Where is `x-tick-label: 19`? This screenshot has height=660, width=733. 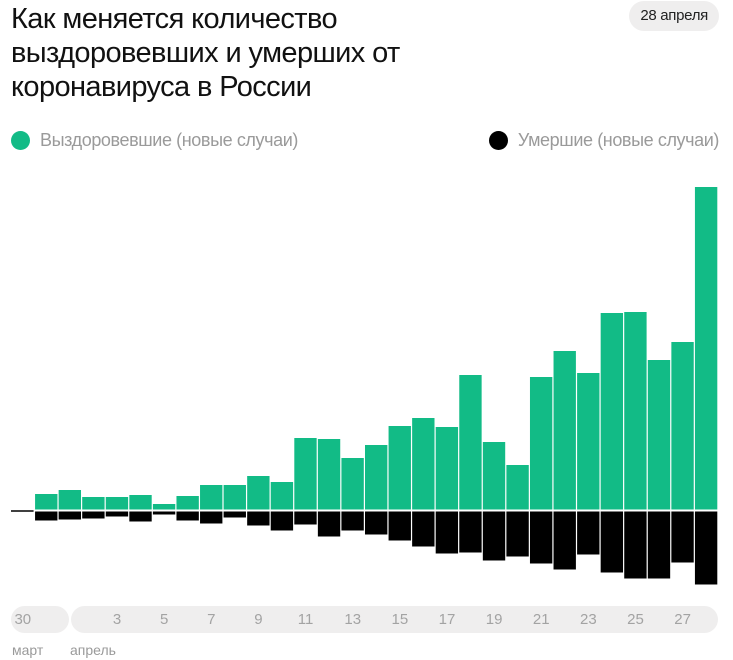 x-tick-label: 19 is located at coordinates (494, 619).